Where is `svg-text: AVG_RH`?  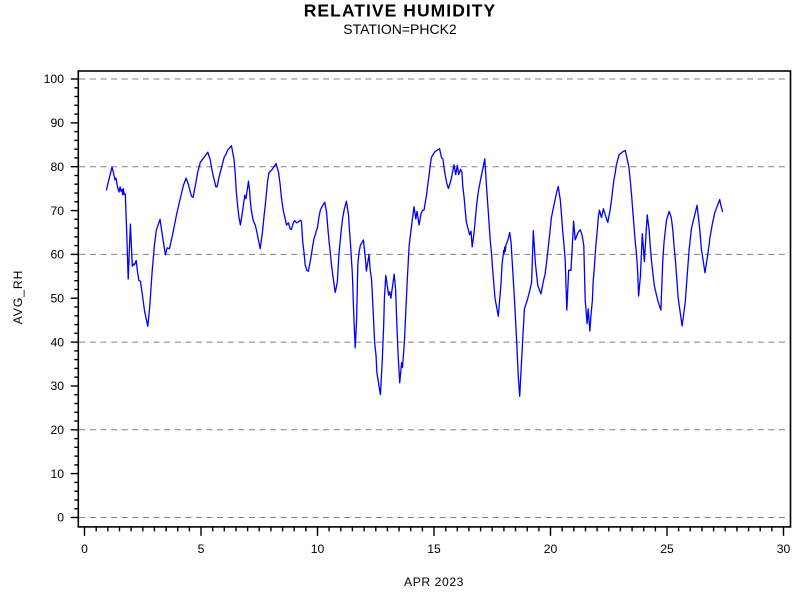
svg-text: AVG_RH is located at coordinates (18, 297).